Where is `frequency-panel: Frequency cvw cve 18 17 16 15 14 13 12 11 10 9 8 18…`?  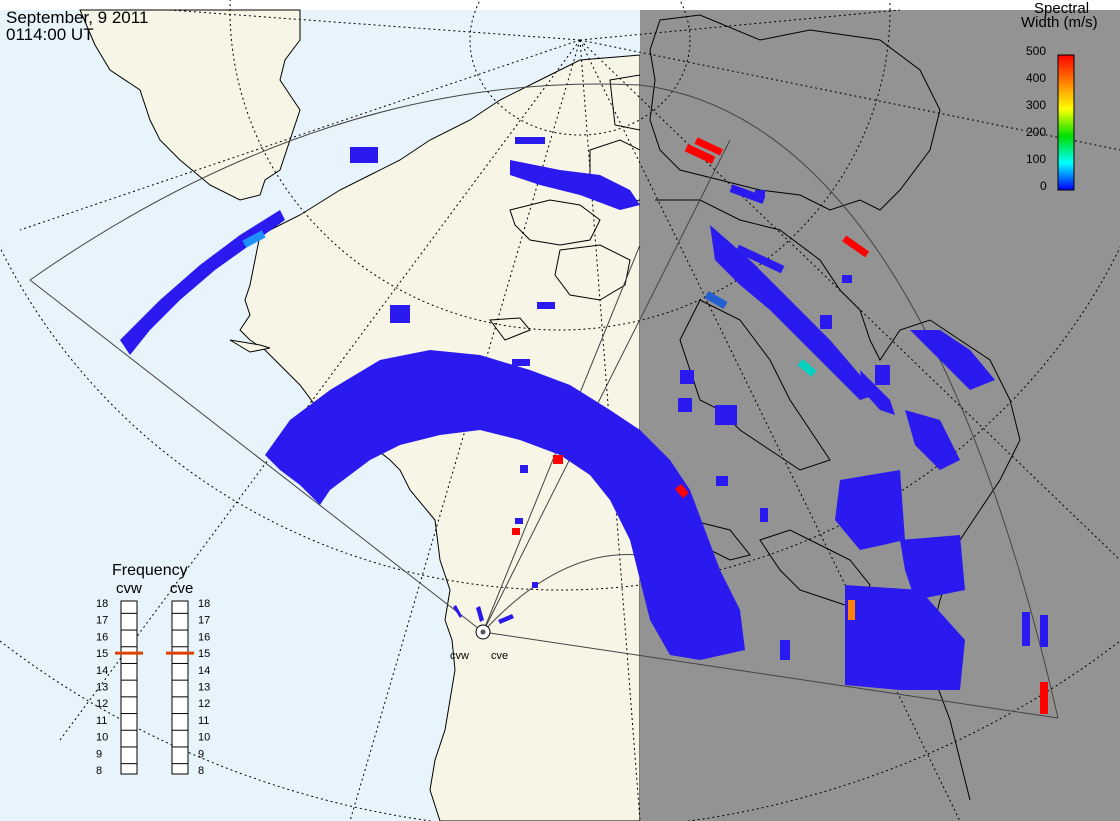
frequency-panel: Frequency cvw cve 18 17 16 15 14 13 12 11 10 9 8 18… is located at coordinates (153, 669).